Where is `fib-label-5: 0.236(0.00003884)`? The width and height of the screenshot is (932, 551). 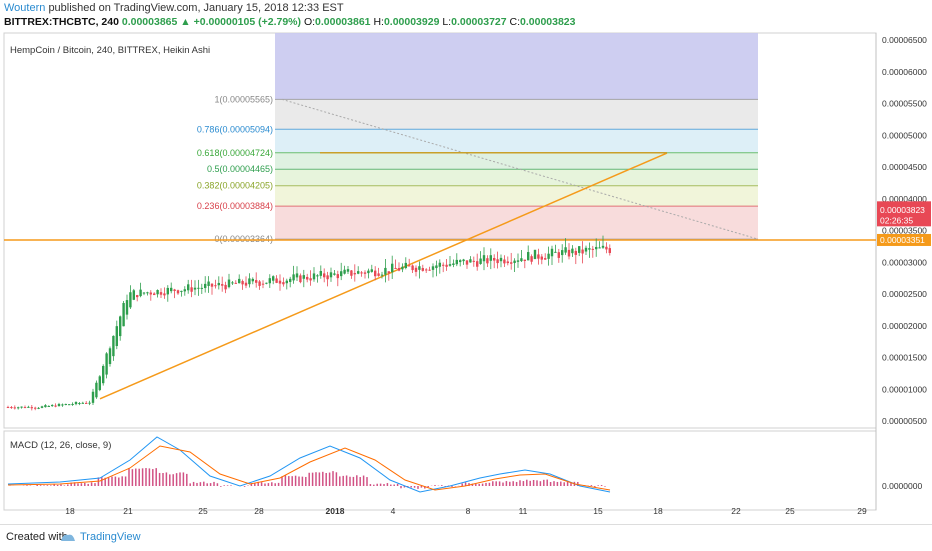 fib-label-5: 0.236(0.00003884) is located at coordinates (235, 206).